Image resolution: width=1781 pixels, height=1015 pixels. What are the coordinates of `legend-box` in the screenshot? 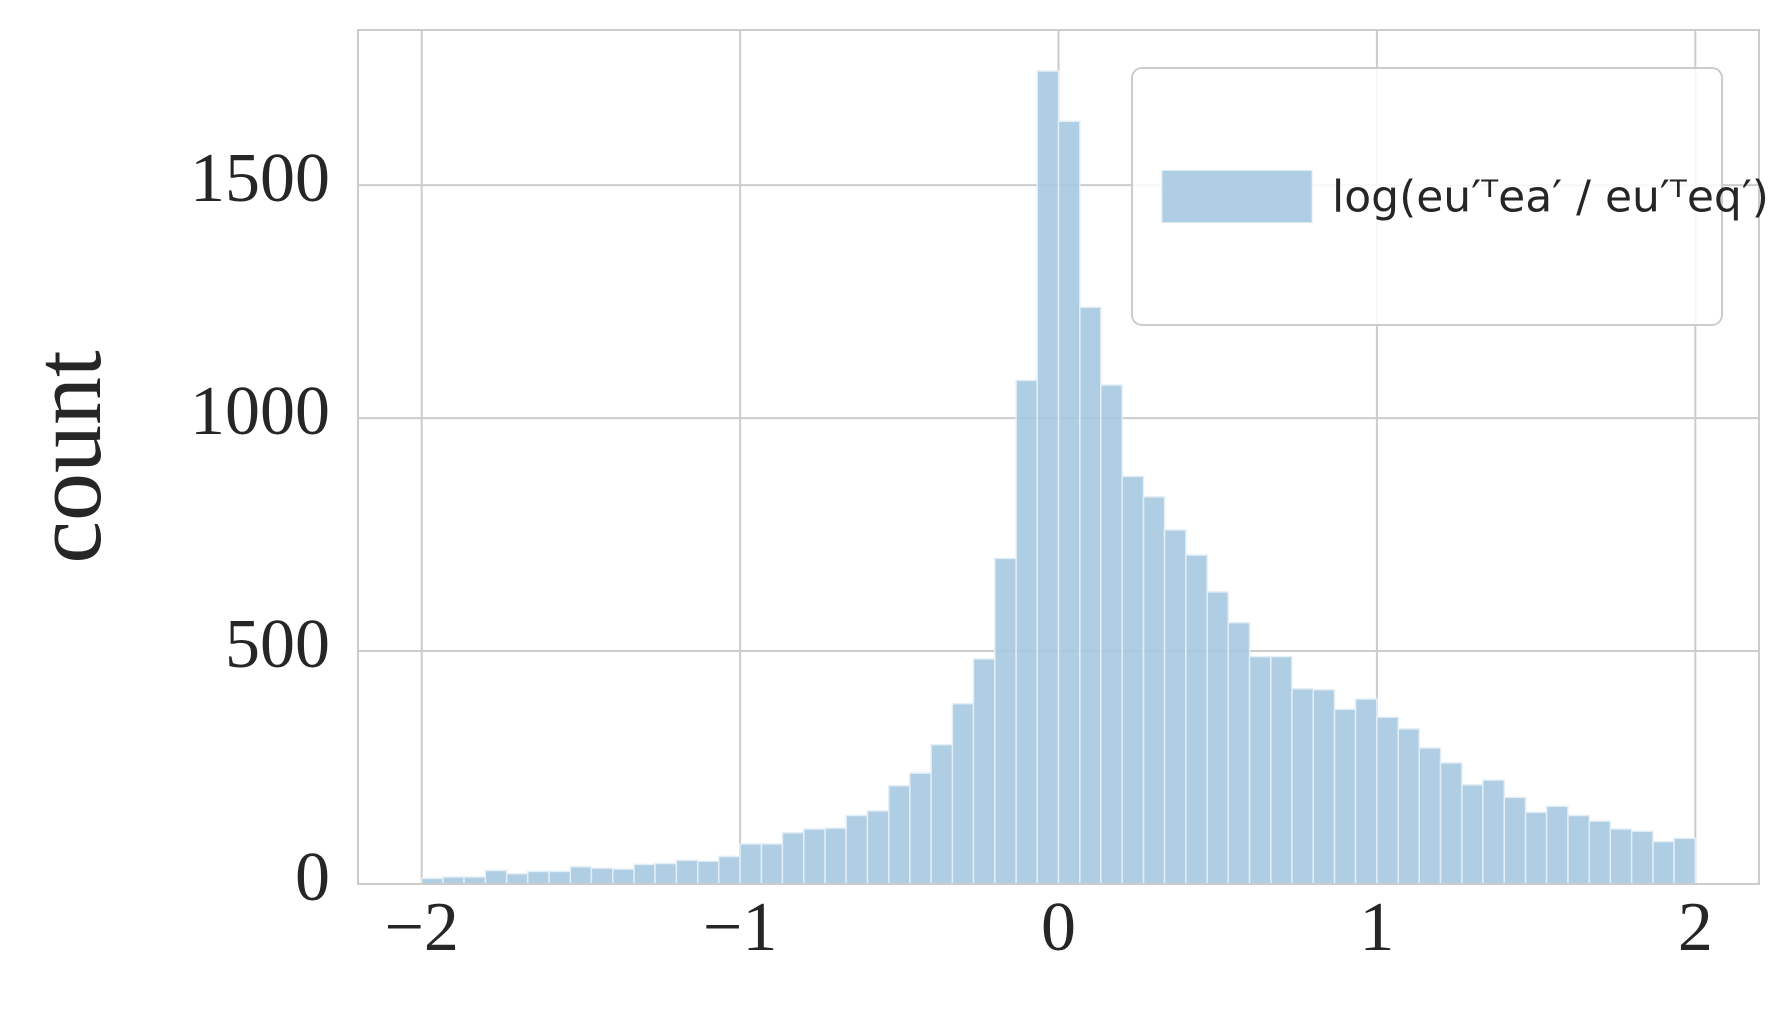 It's located at (1427, 196).